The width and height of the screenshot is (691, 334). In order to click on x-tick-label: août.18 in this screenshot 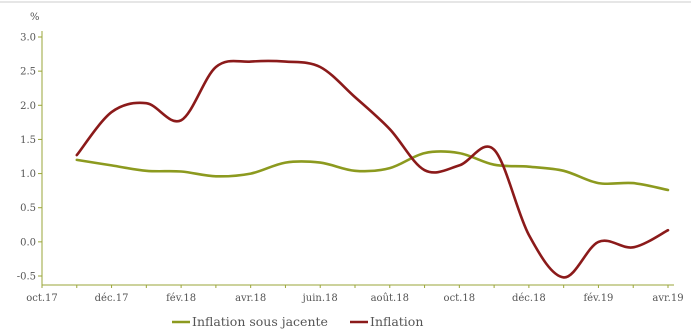, I will do `click(390, 298)`.